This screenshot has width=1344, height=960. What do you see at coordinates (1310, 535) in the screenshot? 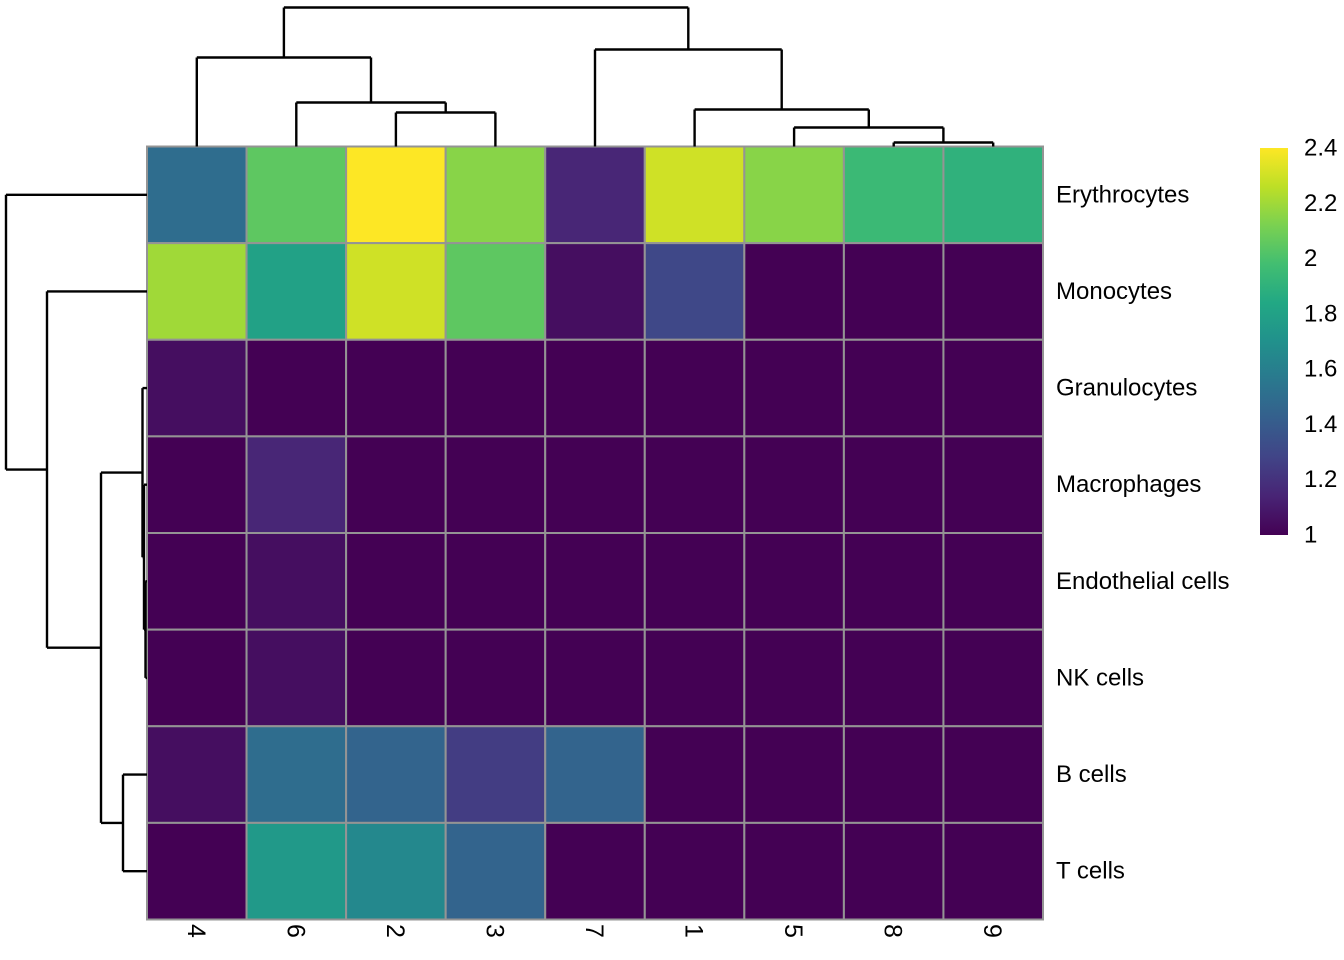
I see `colorbar-tick-label: 1` at bounding box center [1310, 535].